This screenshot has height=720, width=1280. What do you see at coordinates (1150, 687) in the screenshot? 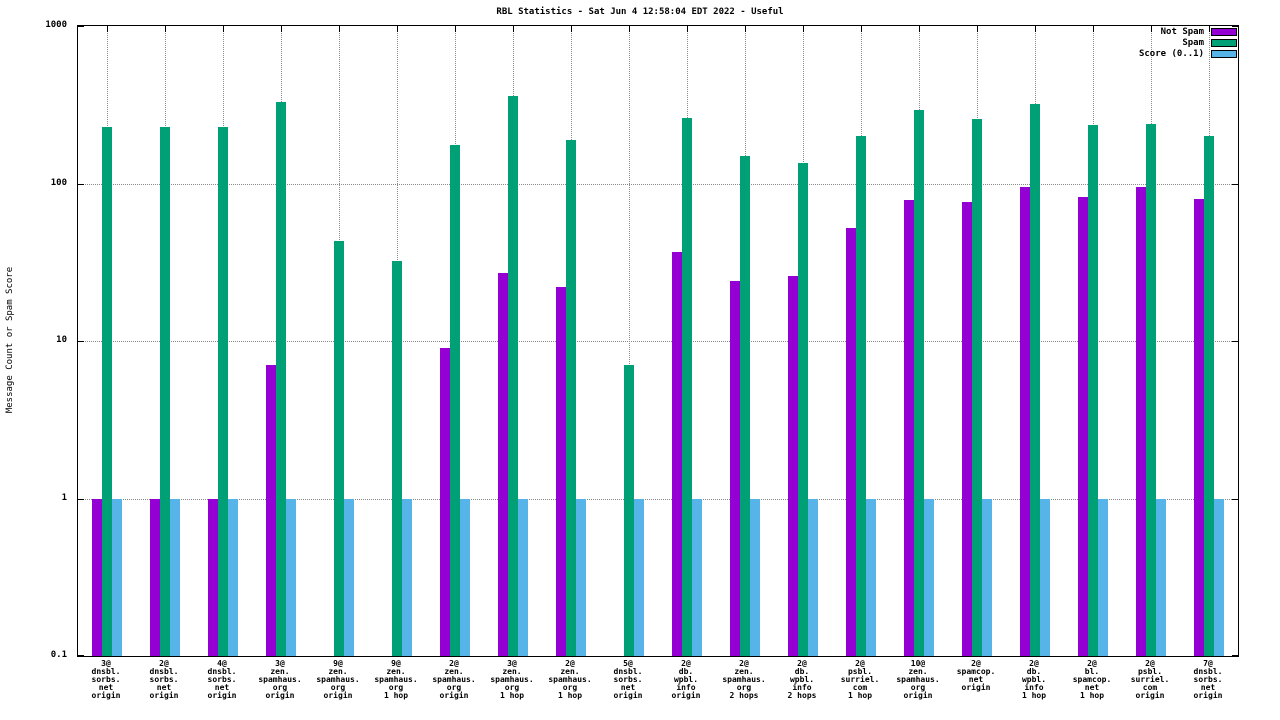
I see `x-tick-label-line: com` at bounding box center [1150, 687].